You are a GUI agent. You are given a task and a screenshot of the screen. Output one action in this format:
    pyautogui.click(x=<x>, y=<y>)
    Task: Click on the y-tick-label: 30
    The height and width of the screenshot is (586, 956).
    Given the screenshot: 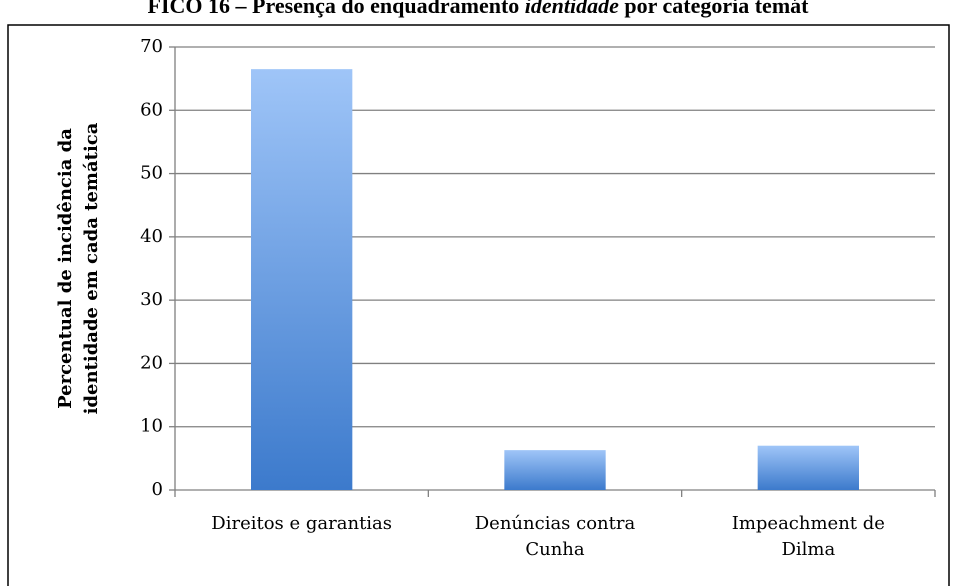 What is the action you would take?
    pyautogui.click(x=151, y=299)
    